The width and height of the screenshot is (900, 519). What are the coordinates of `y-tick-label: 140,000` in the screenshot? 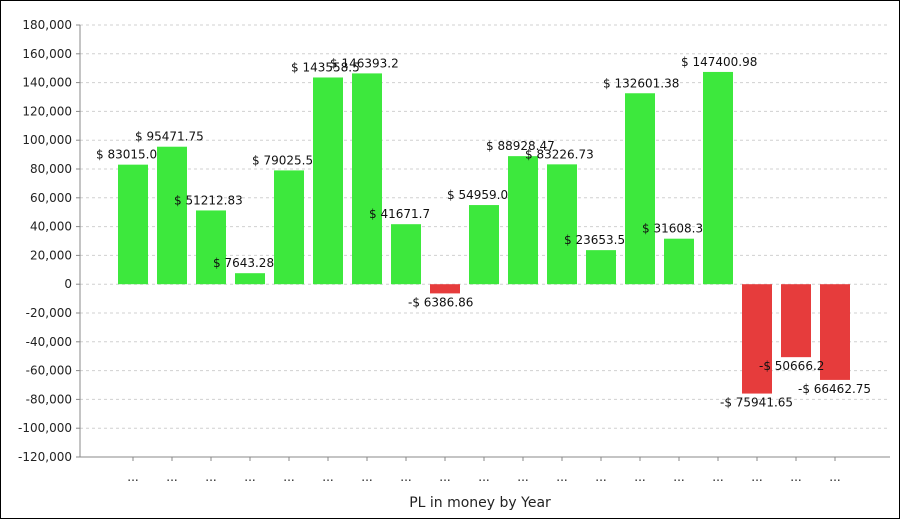 It's located at (47, 83).